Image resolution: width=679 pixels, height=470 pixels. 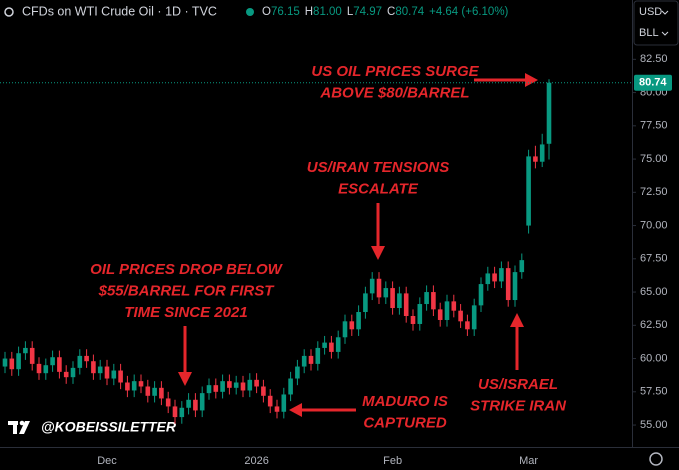 I want to click on unit: BLL, so click(x=649, y=33).